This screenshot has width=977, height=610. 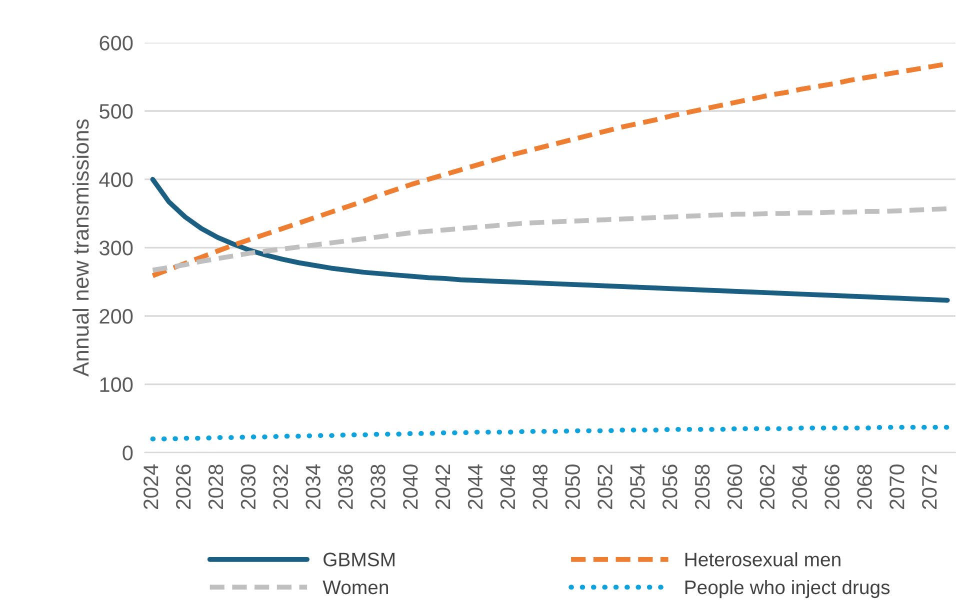 I want to click on y-tick-label: 200, so click(x=116, y=316).